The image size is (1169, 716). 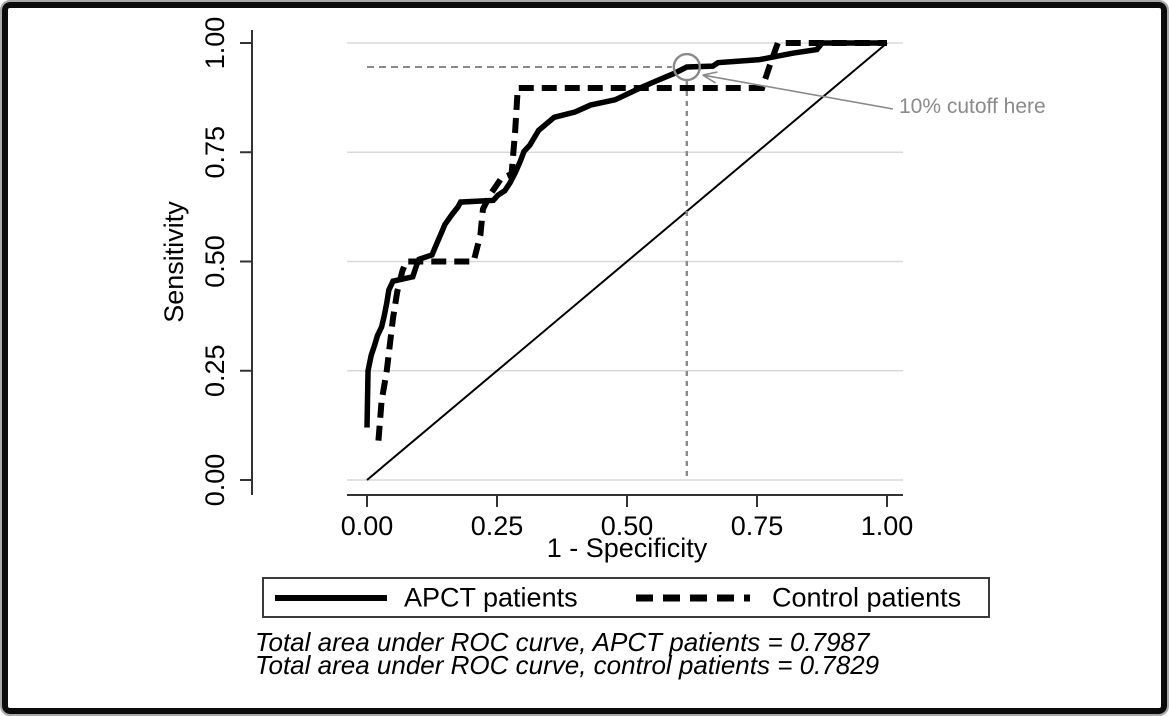 What do you see at coordinates (497, 526) in the screenshot?
I see `x-tick-label: 0.25` at bounding box center [497, 526].